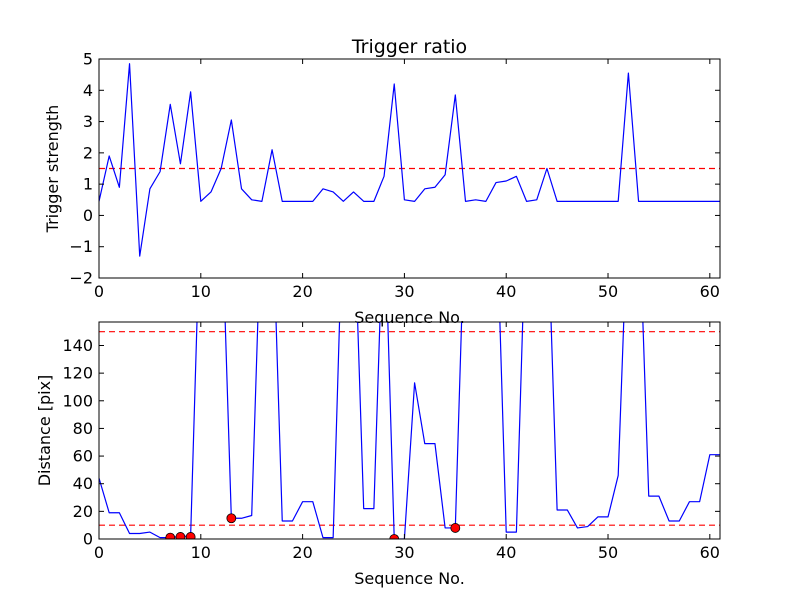  What do you see at coordinates (88, 184) in the screenshot?
I see `y-tick-label: 1` at bounding box center [88, 184].